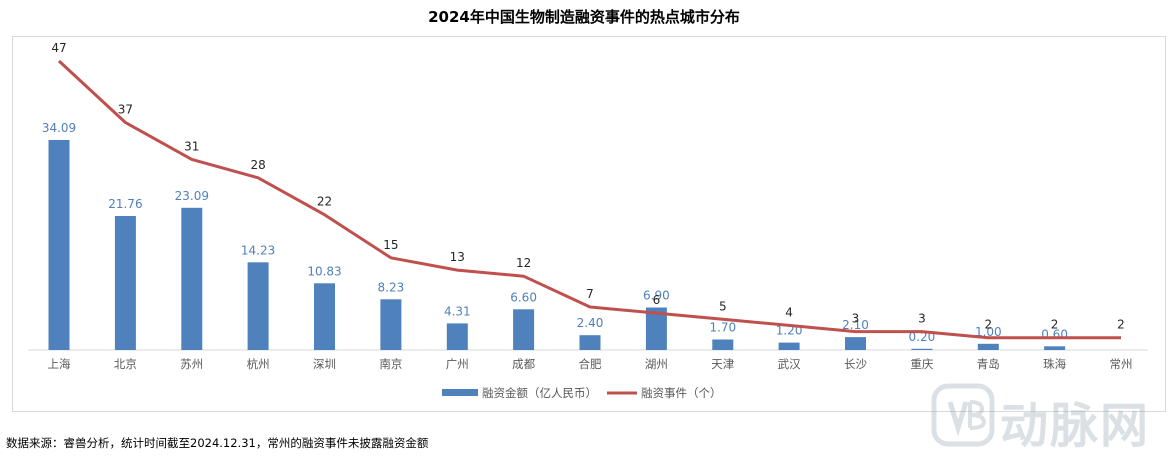 Image resolution: width=1168 pixels, height=457 pixels. Describe the element at coordinates (590, 323) in the screenshot. I see `bar-value-label: 2.40` at that location.